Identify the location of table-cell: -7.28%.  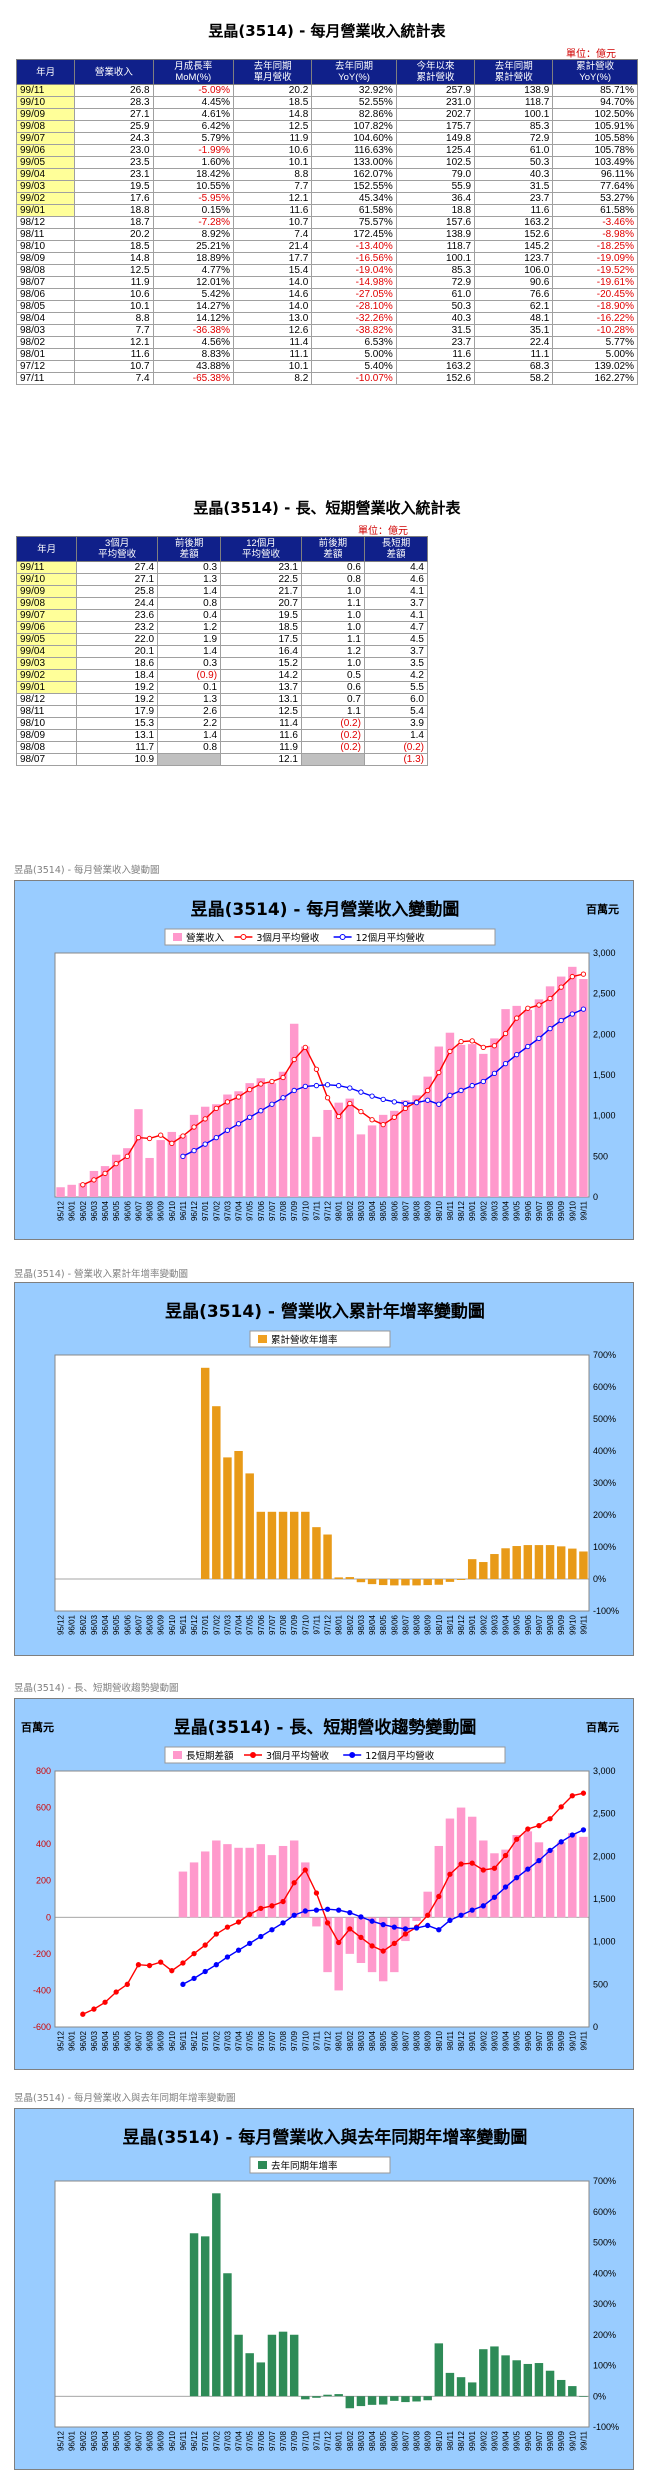
(193, 222).